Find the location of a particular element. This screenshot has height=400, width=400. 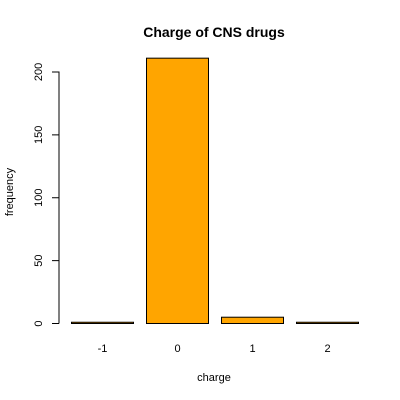

x-tick-labels: -1 0 1 2 is located at coordinates (214, 349).